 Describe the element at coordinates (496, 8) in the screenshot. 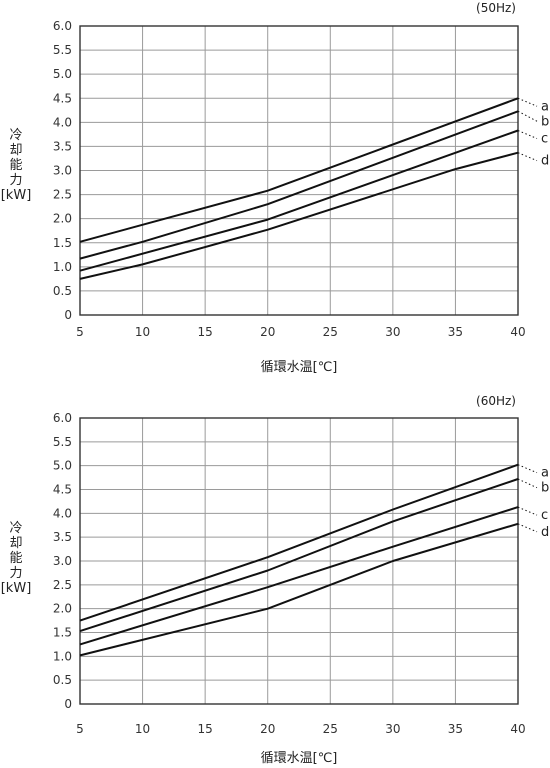

I see `frequency-label: (50Hz)` at that location.